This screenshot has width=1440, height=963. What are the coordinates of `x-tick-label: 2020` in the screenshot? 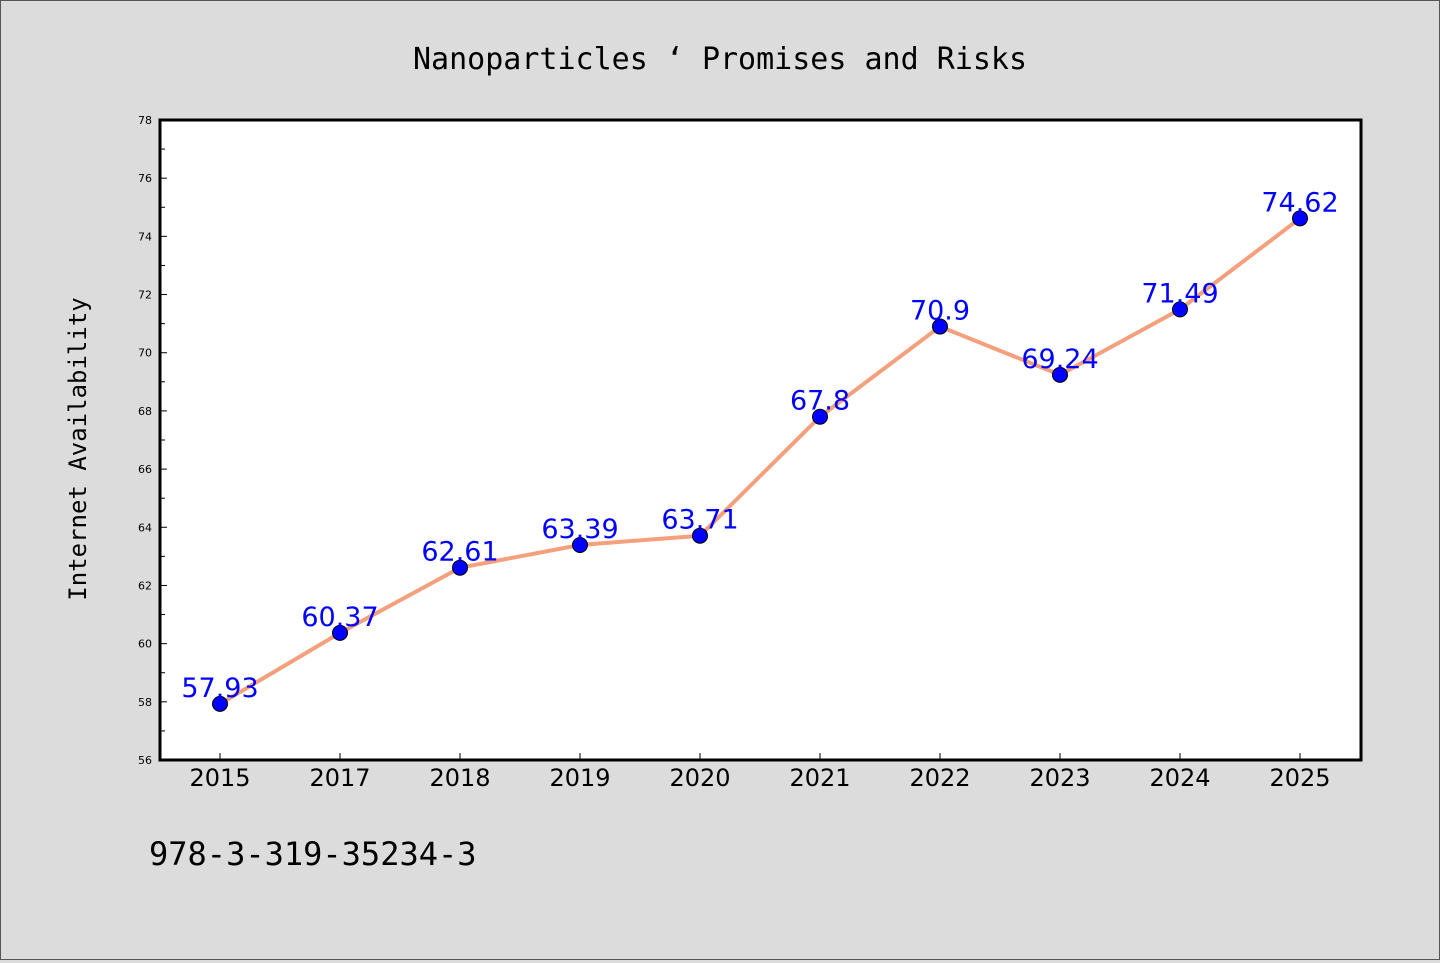 It's located at (699, 778).